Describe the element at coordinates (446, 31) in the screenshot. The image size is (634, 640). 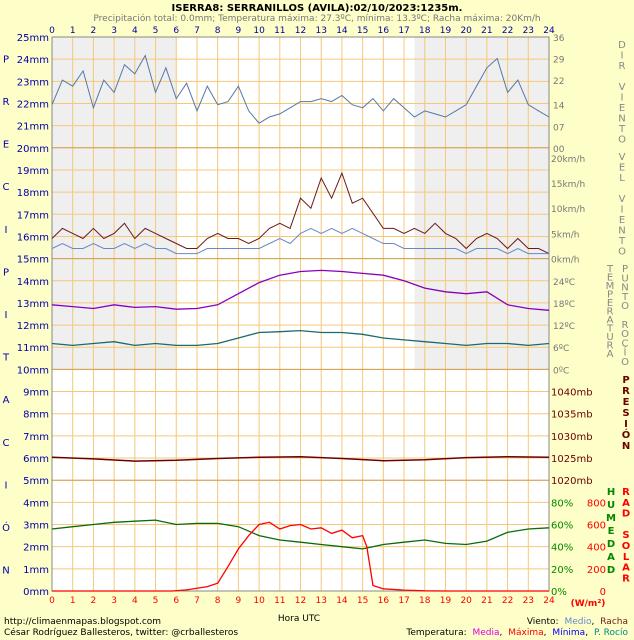
I see `hour-tick-label: 19` at that location.